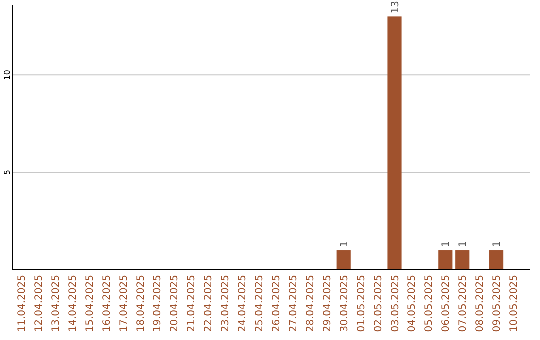 The height and width of the screenshot is (340, 540). What do you see at coordinates (209, 303) in the screenshot?
I see `x-tick-label: 22.04.2025` at bounding box center [209, 303].